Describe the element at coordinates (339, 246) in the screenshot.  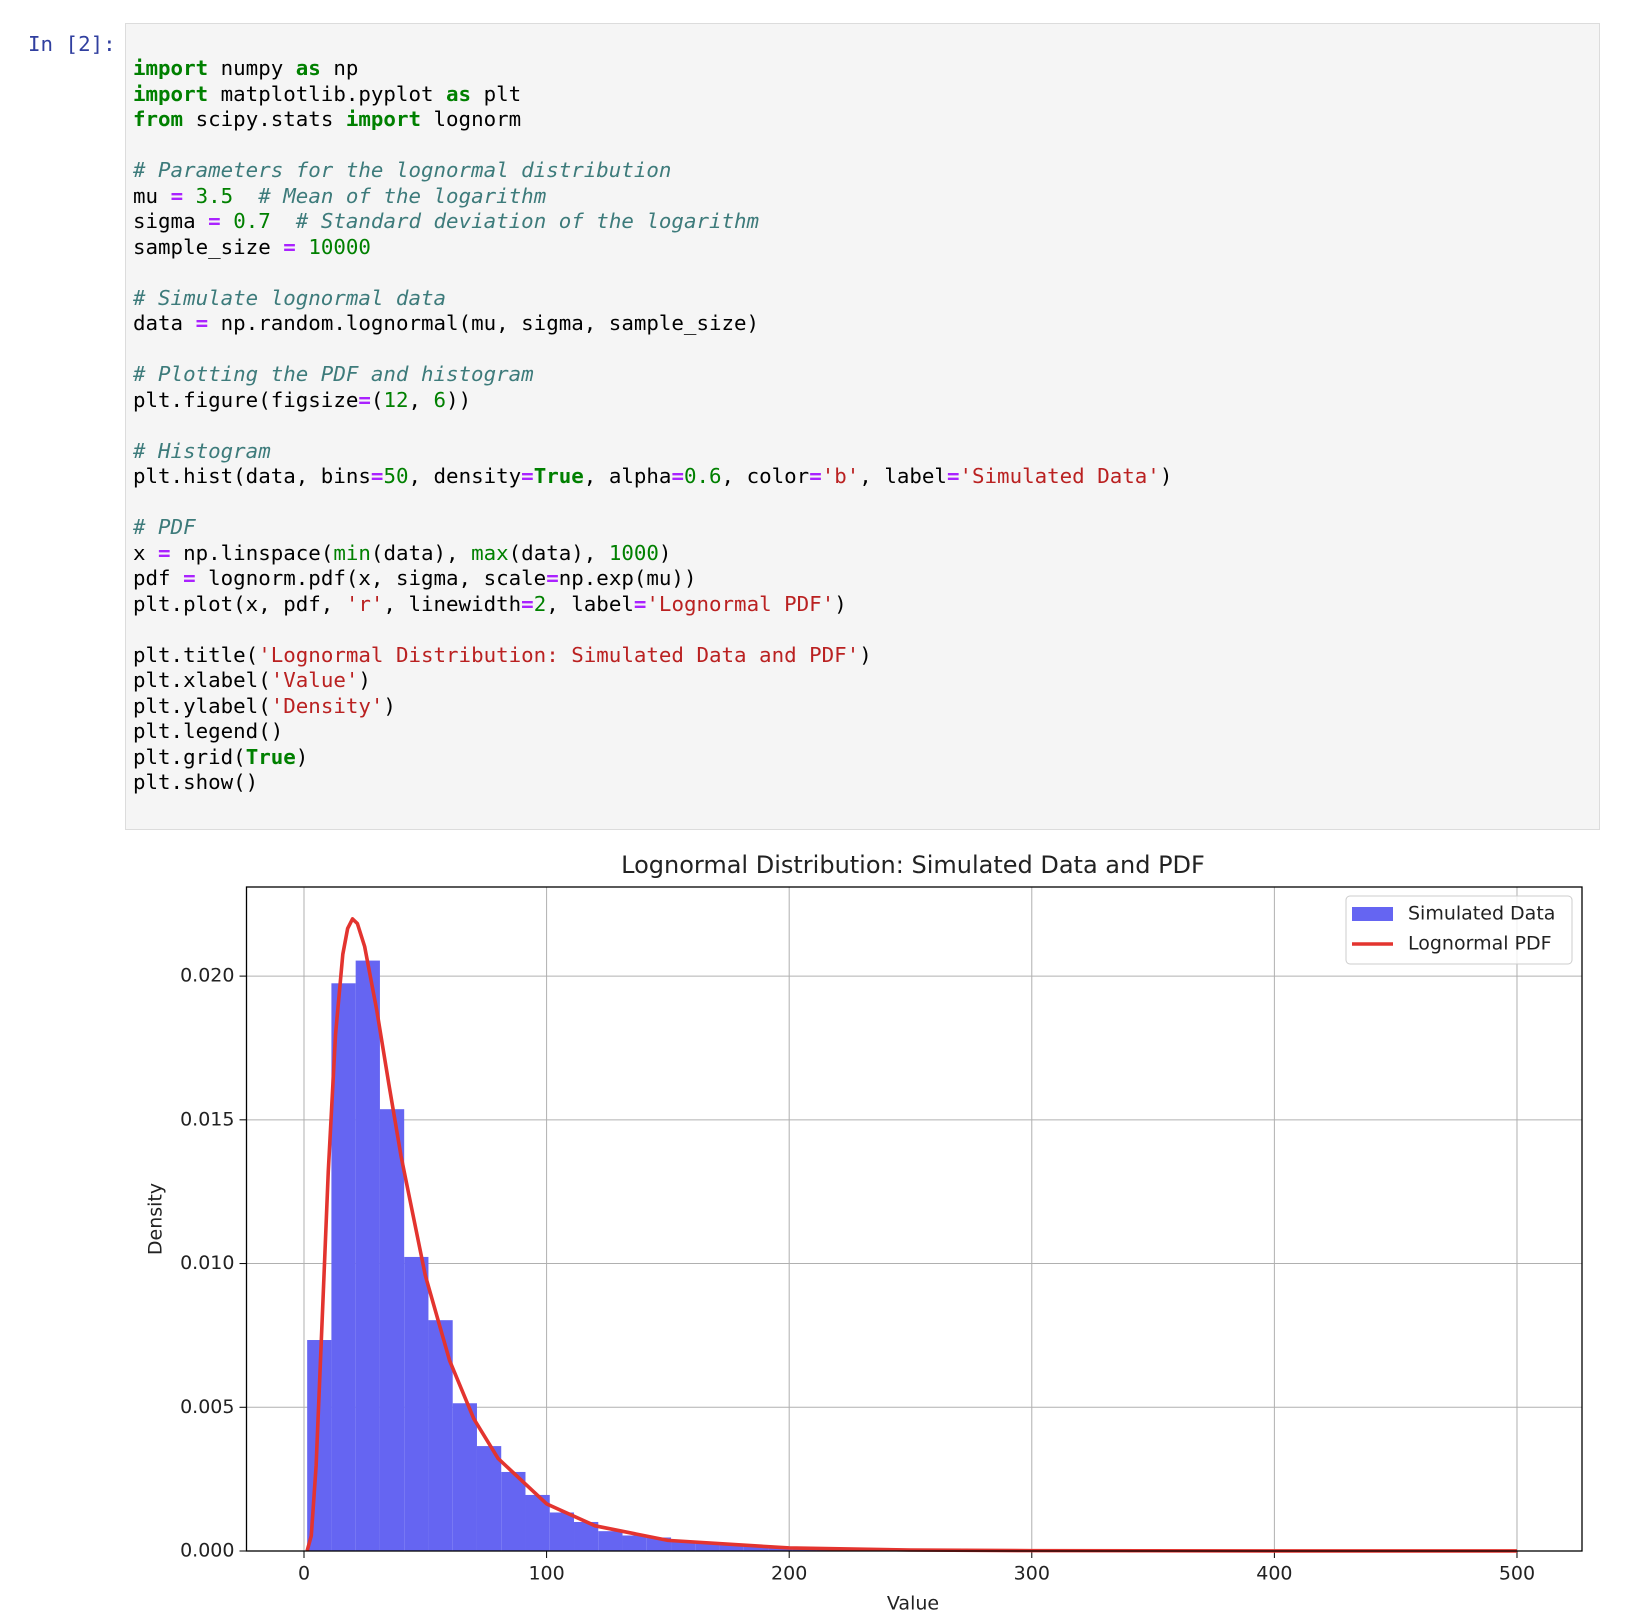
I see `code-token: 10000` at that location.